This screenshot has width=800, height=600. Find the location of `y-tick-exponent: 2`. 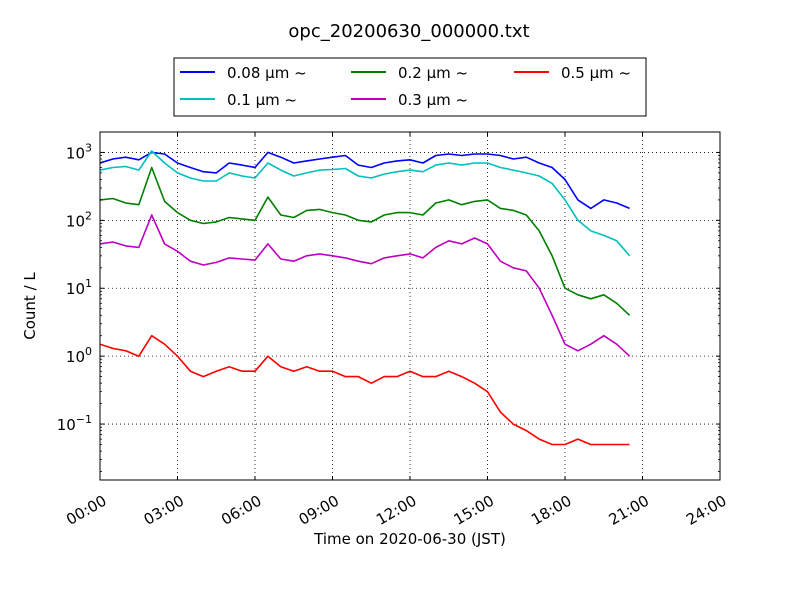

y-tick-exponent: 2 is located at coordinates (88, 215).